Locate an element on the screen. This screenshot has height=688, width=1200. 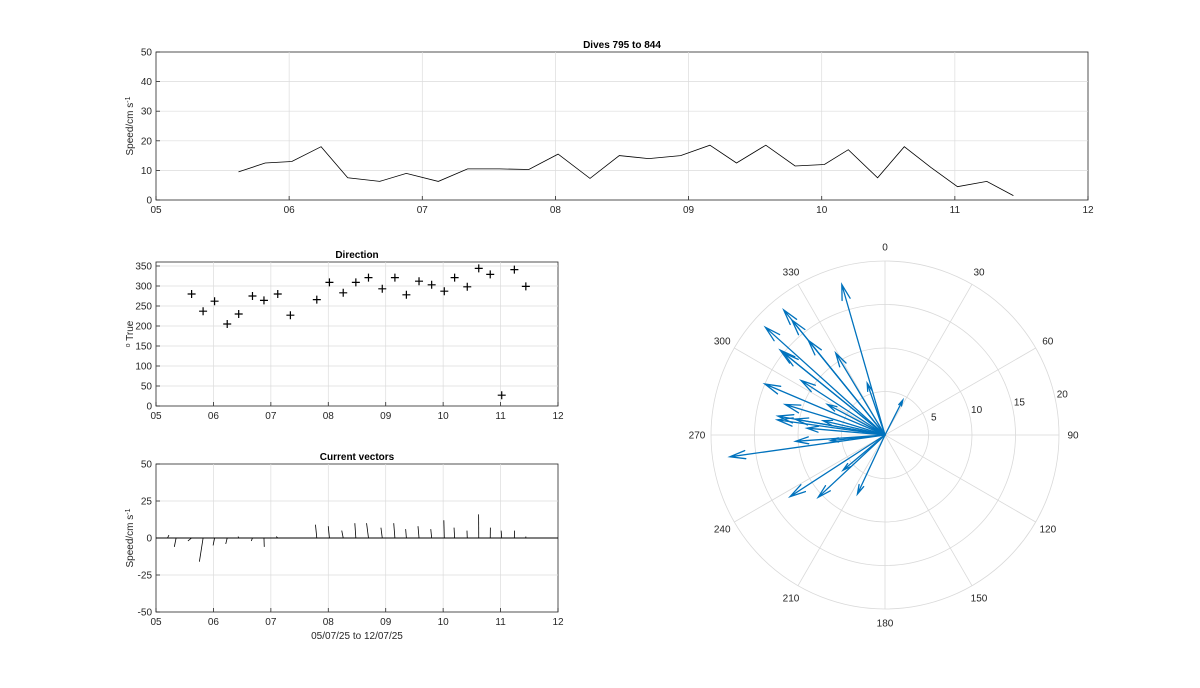
direction-ytick-label: 100 is located at coordinates (143, 367).